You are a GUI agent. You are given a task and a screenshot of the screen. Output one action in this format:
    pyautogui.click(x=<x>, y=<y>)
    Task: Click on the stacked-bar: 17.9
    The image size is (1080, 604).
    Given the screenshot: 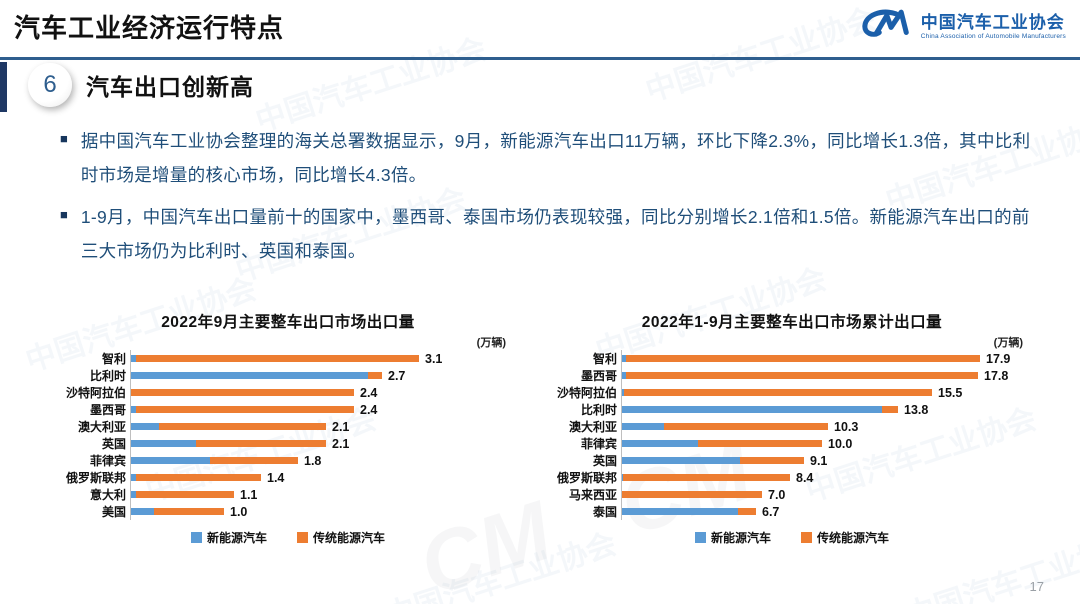 What is the action you would take?
    pyautogui.click(x=815, y=358)
    